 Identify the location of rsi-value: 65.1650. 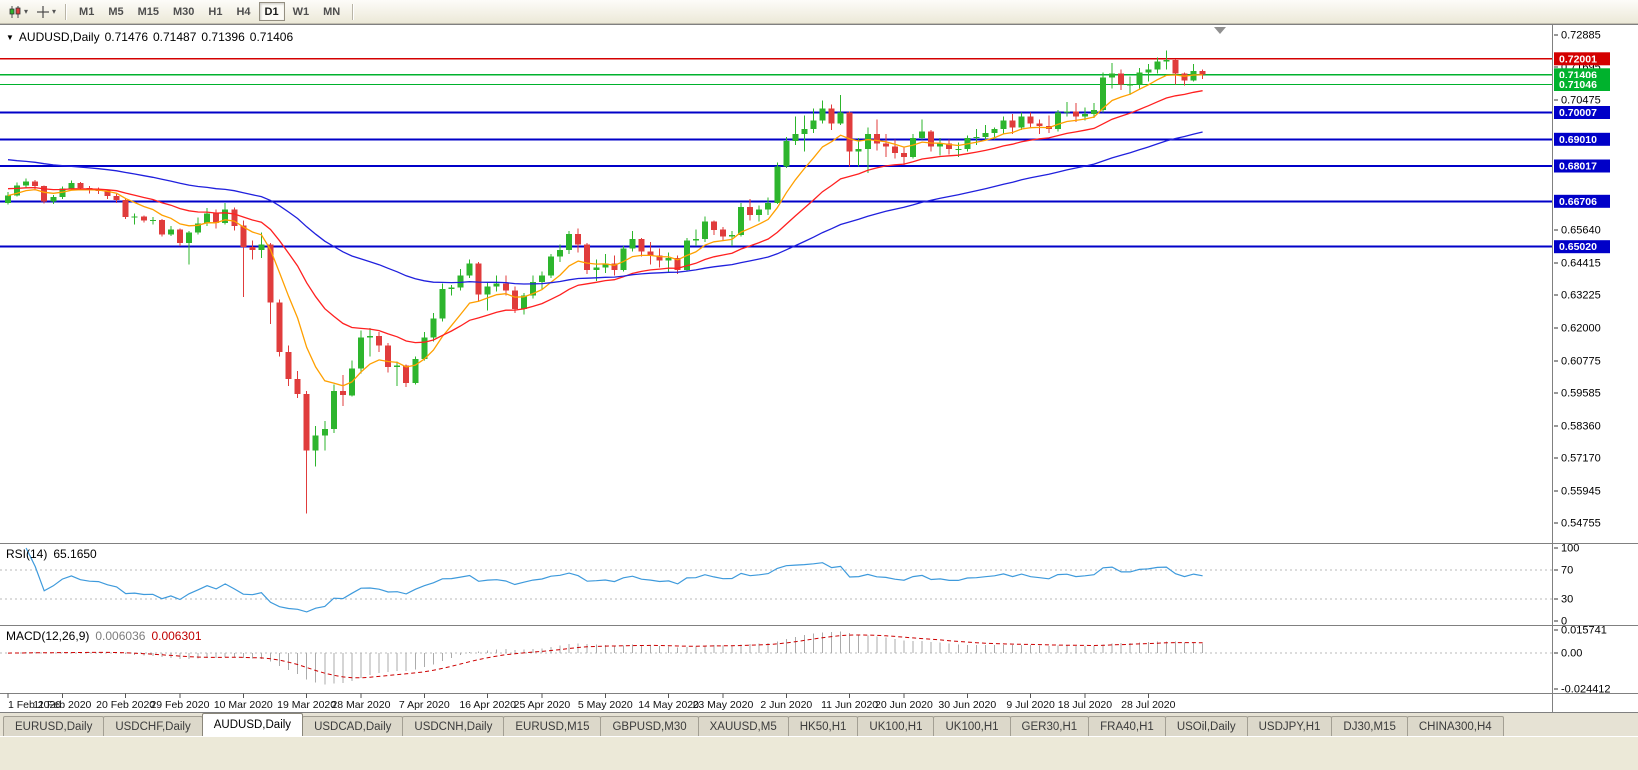
(75, 554).